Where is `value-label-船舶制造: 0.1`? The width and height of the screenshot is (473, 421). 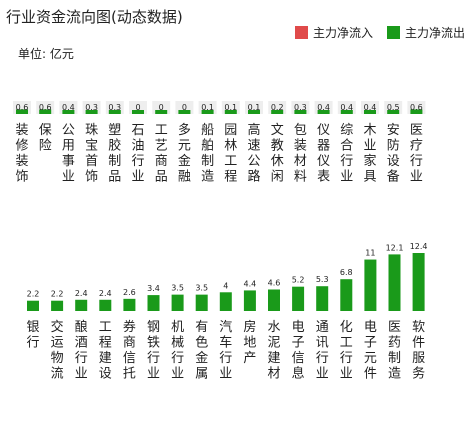
value-label-船舶制造: 0.1 is located at coordinates (207, 107).